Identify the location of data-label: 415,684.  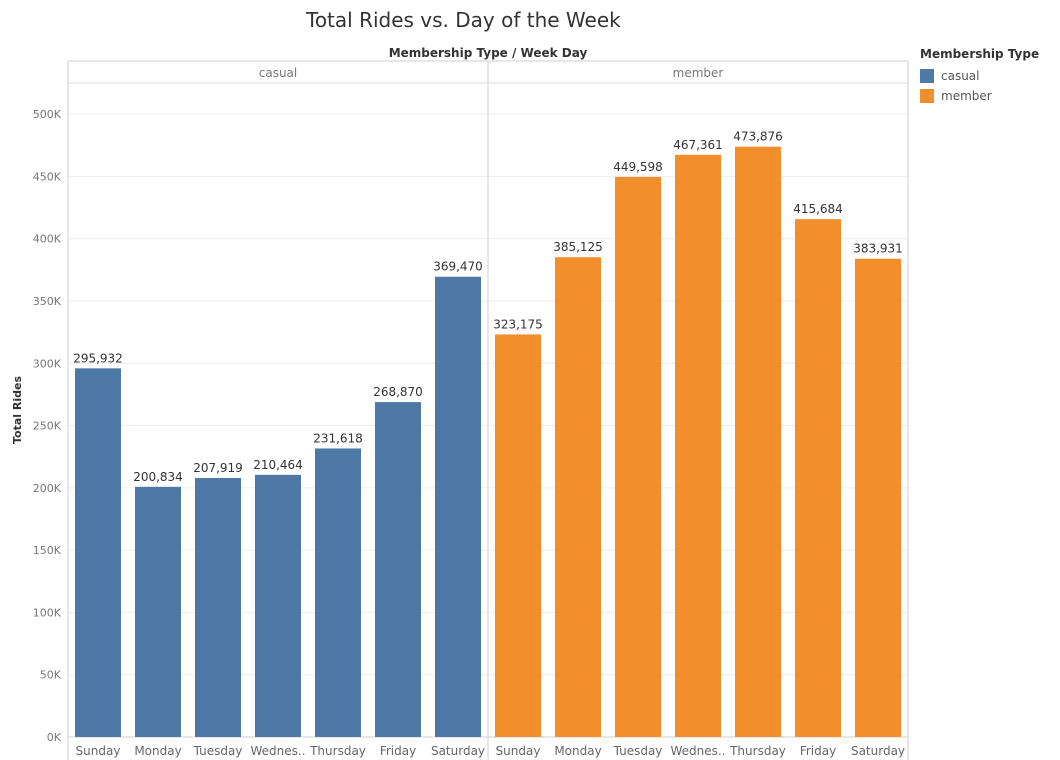
(818, 209).